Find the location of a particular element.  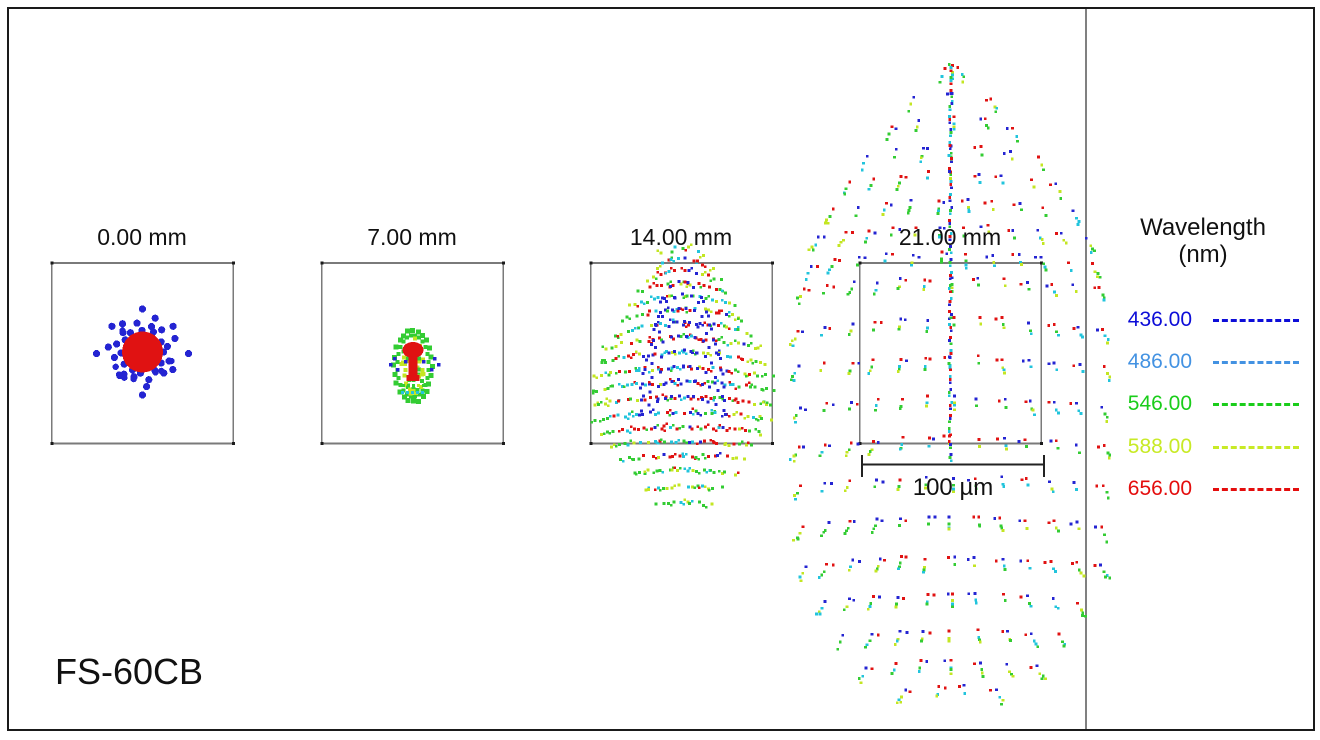

field-label-21mm: 21.00 mm is located at coordinates (950, 237).